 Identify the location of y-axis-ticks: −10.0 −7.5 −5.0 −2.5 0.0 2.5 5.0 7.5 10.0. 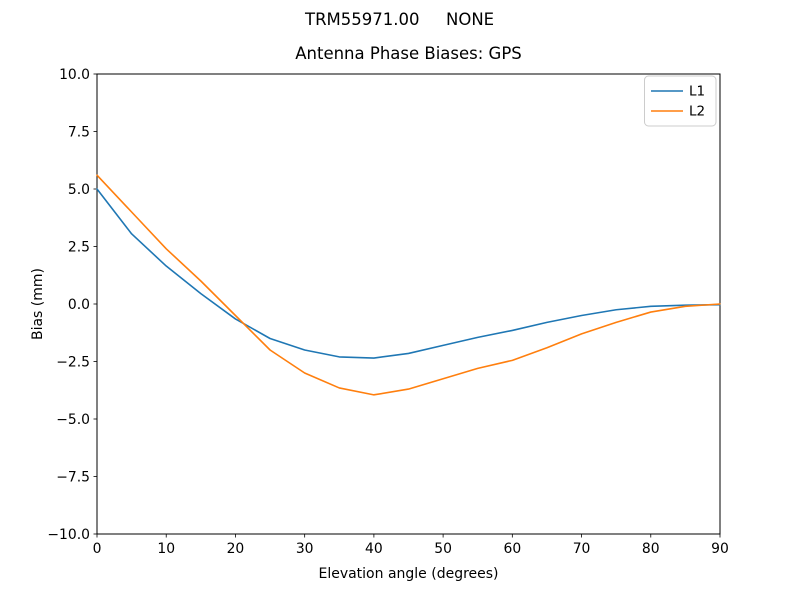
(72, 305).